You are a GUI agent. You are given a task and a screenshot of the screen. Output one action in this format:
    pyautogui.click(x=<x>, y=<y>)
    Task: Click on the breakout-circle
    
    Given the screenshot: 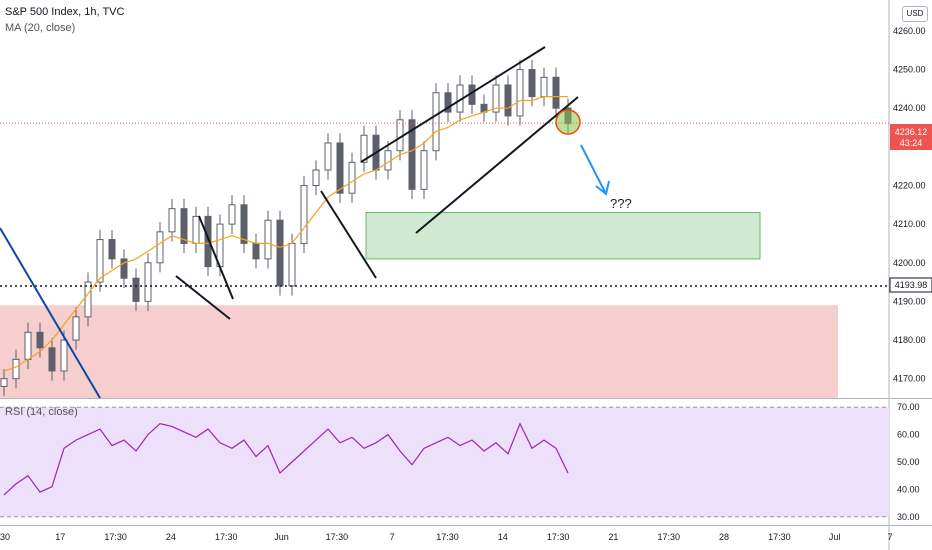 What is the action you would take?
    pyautogui.click(x=568, y=122)
    